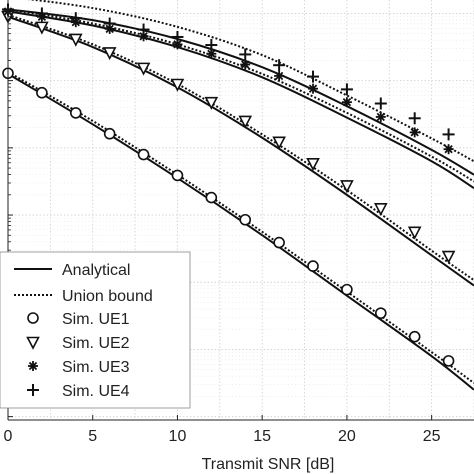 The height and width of the screenshot is (474, 474). Describe the element at coordinates (96, 343) in the screenshot. I see `legend-ue2-label: Sim. UE2` at that location.